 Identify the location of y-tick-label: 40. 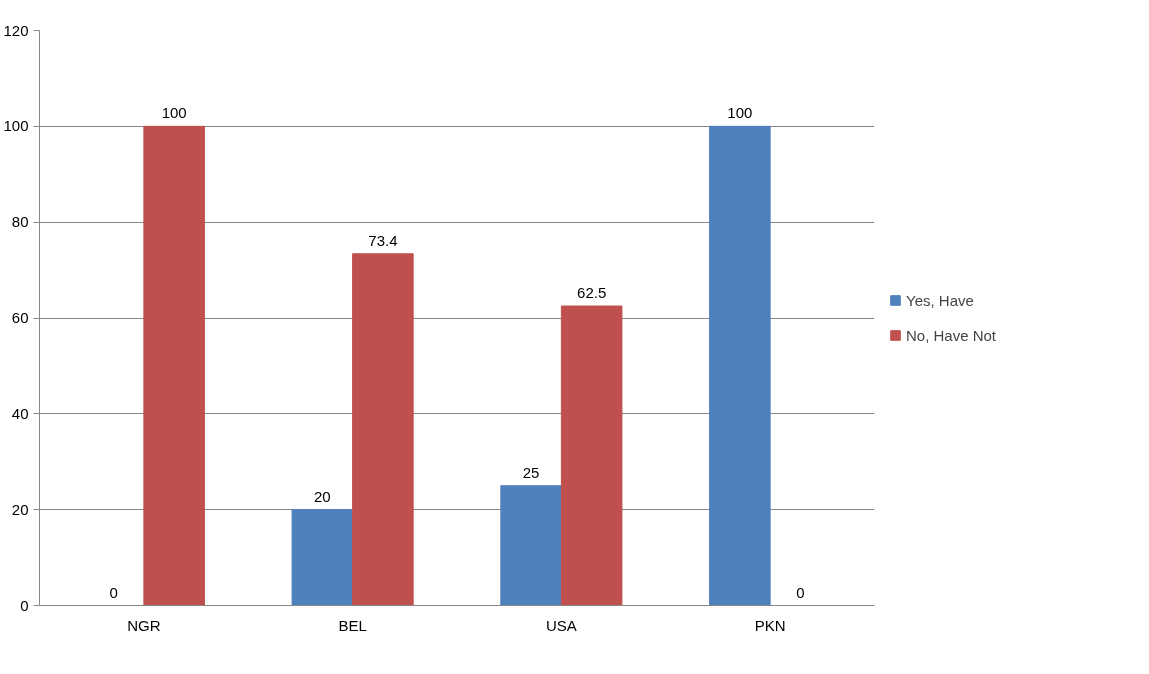
(20, 413).